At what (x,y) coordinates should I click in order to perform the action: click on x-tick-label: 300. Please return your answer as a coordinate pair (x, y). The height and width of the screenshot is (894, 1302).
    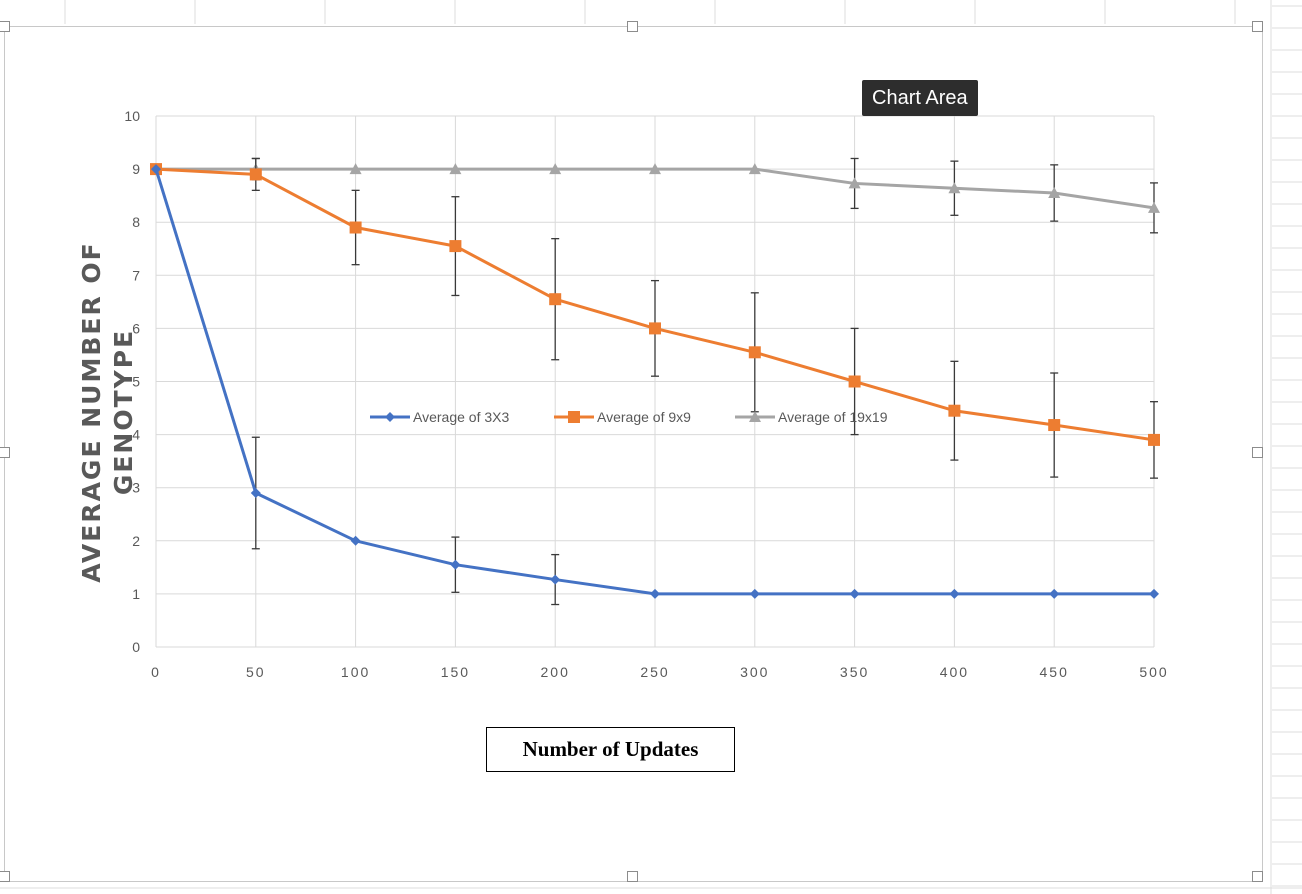
    Looking at the image, I should click on (754, 672).